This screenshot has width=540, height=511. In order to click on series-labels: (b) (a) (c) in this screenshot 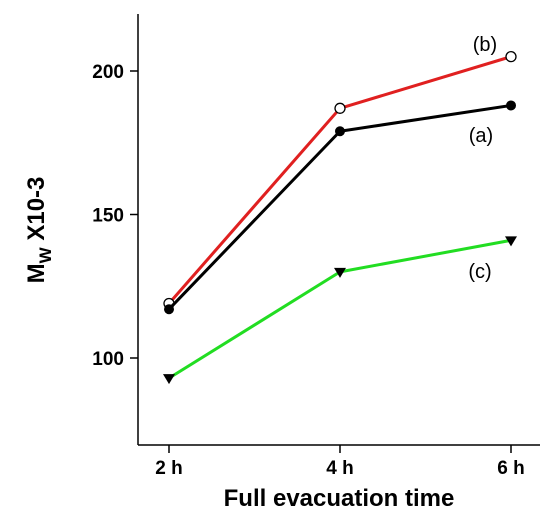, I will do `click(482, 158)`.